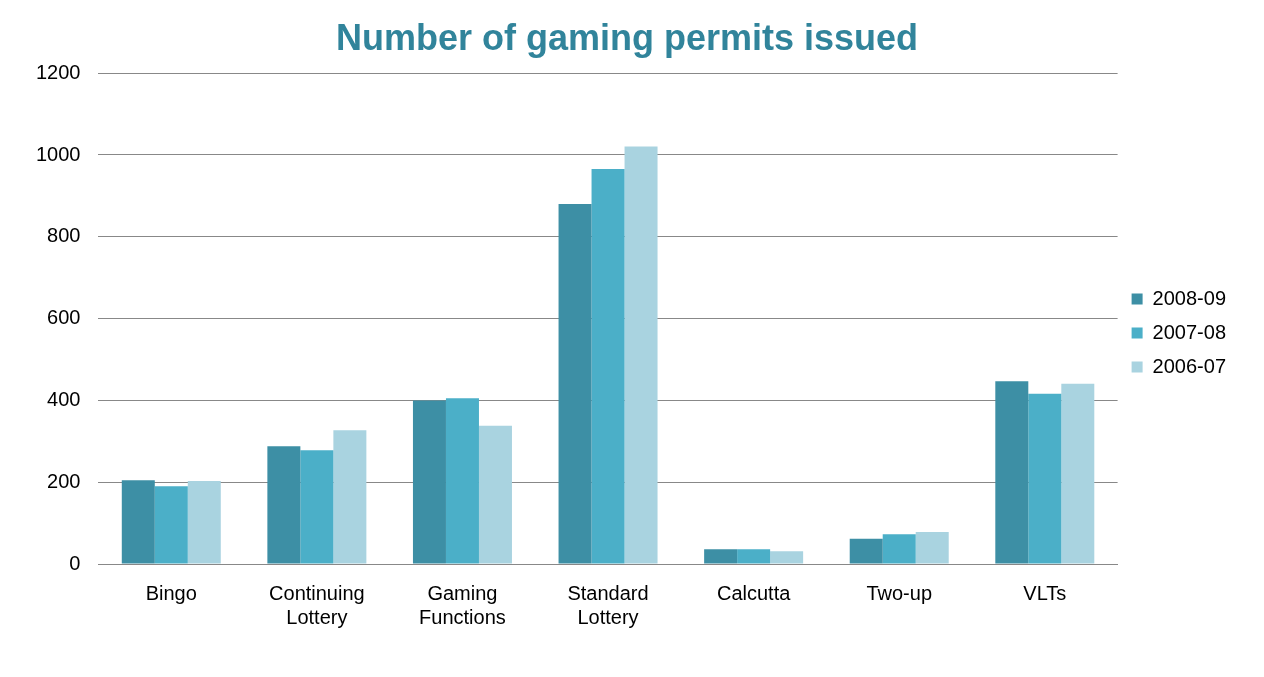 The image size is (1264, 677). What do you see at coordinates (64, 480) in the screenshot?
I see `y-tick-label: 200` at bounding box center [64, 480].